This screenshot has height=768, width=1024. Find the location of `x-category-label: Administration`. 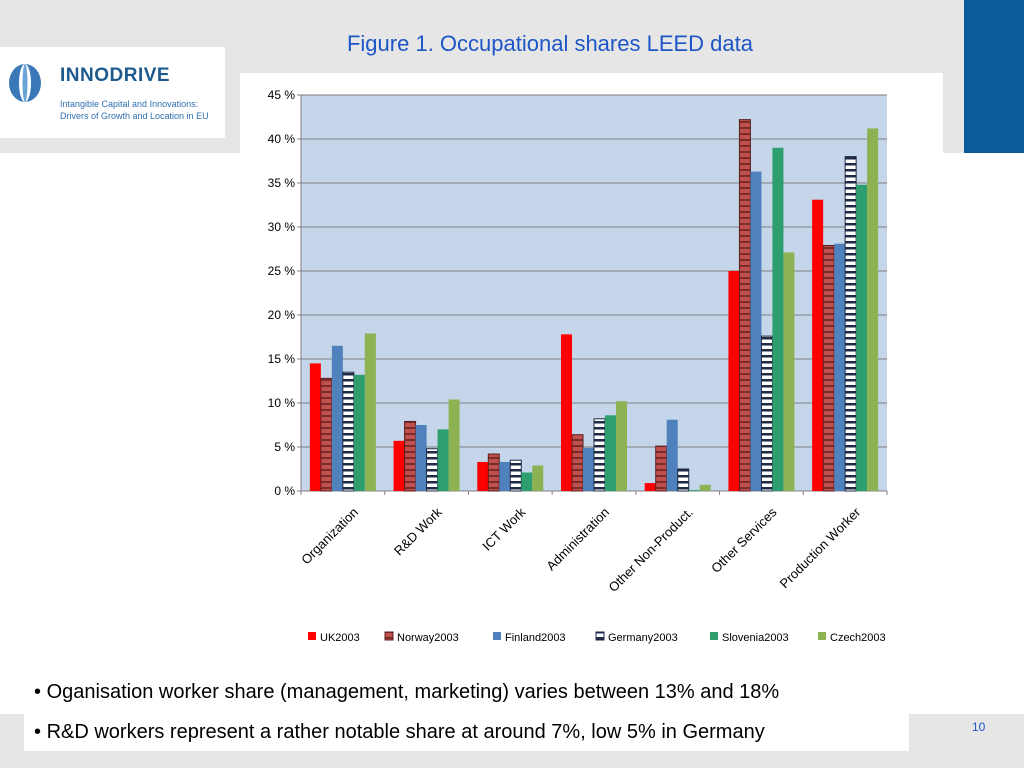

x-category-label: Administration is located at coordinates (577, 539).